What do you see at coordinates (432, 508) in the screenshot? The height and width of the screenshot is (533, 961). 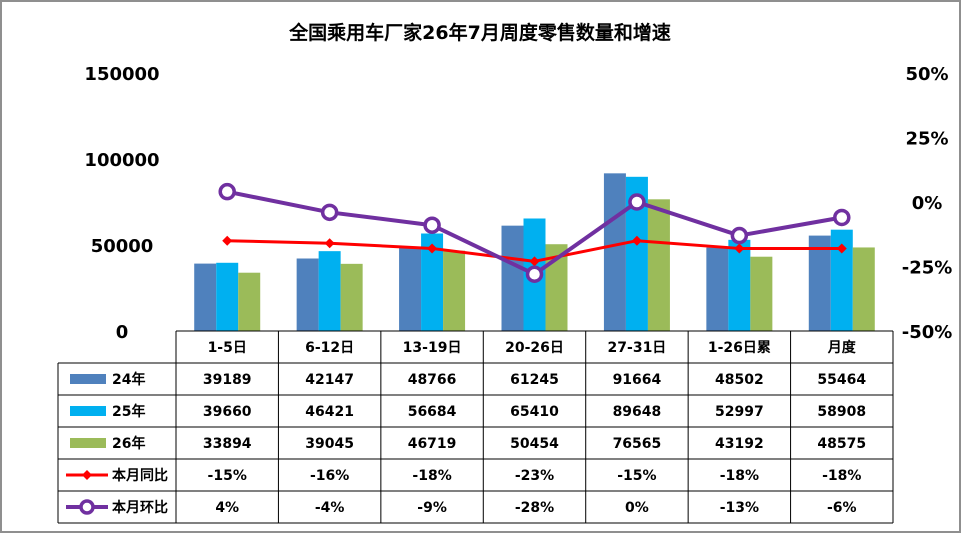 I see `data-cell: -9%` at bounding box center [432, 508].